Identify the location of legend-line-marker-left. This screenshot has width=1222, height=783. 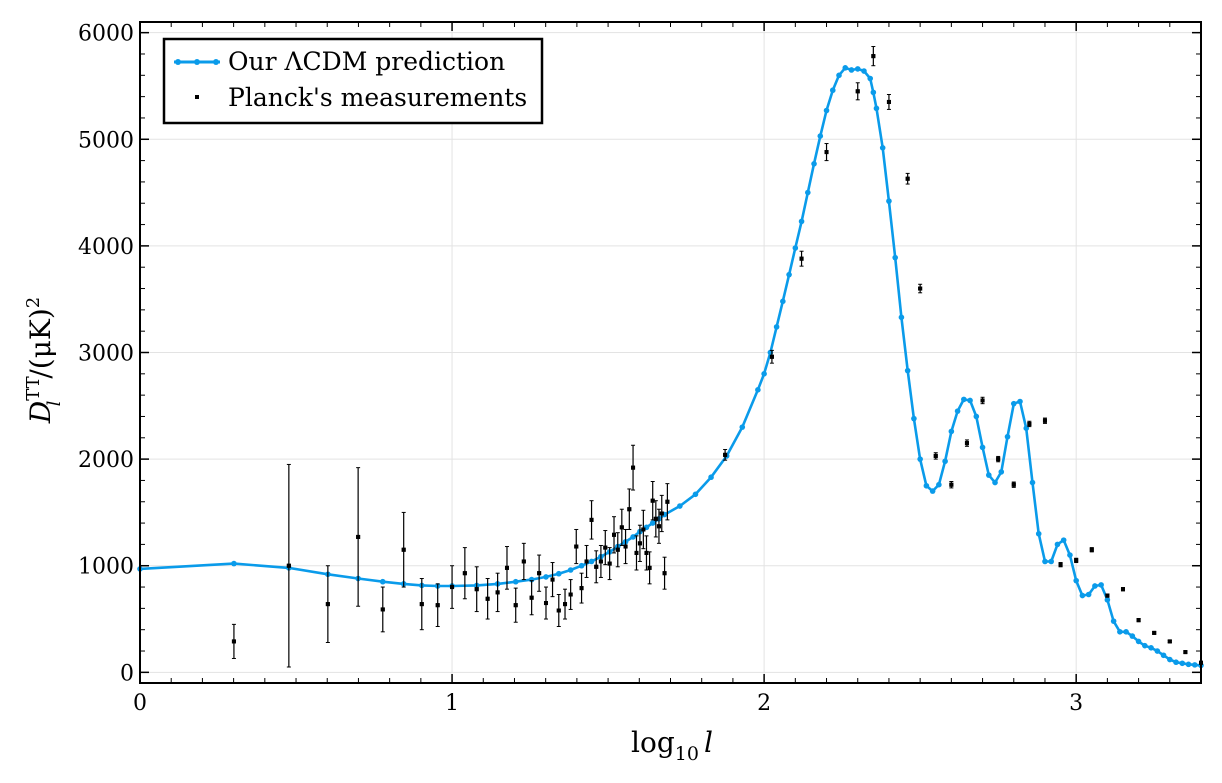
(178, 62).